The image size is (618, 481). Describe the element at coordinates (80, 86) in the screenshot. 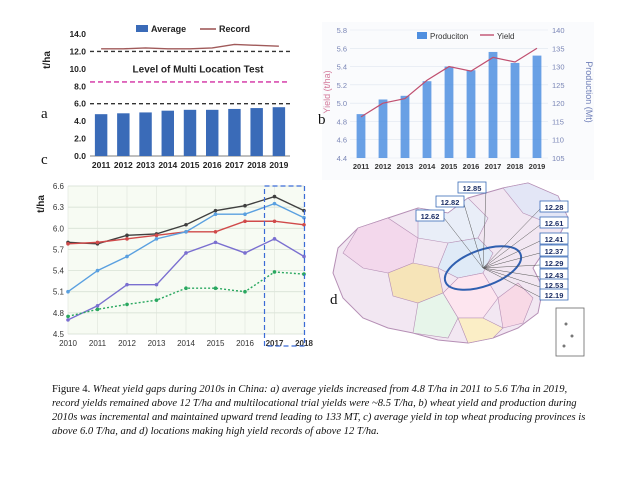

I see `y-tick-label: 8.0` at that location.